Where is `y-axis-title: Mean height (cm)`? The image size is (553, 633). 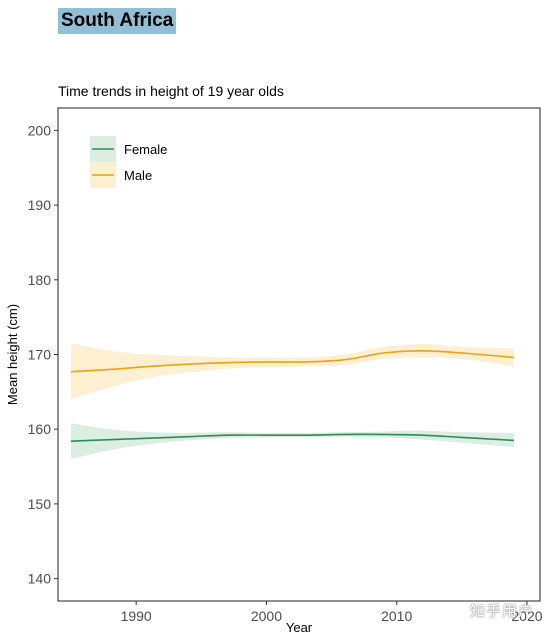 y-axis-title: Mean height (cm) is located at coordinates (12, 354).